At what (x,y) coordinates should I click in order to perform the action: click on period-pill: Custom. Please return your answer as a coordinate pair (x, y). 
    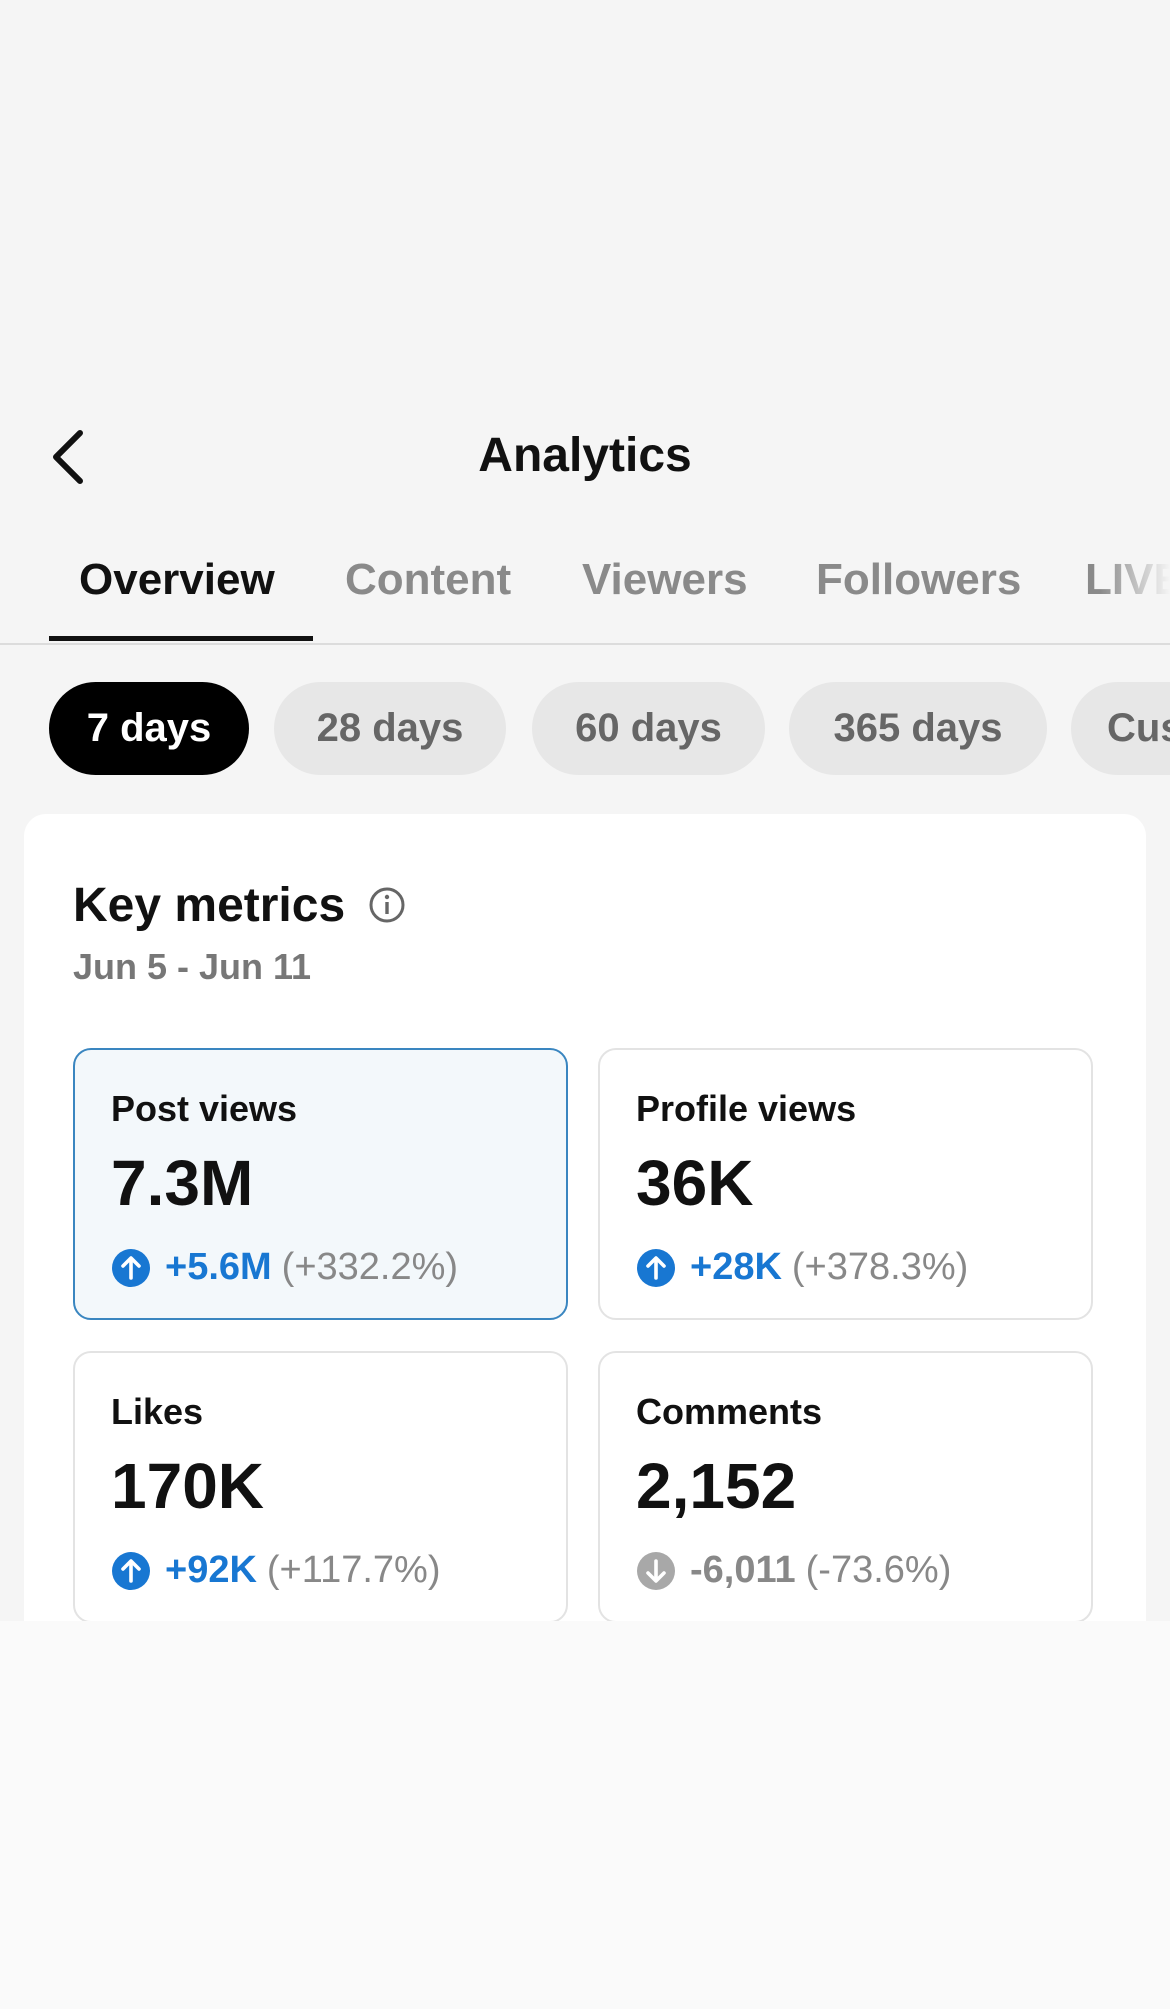
    Looking at the image, I should click on (1120, 728).